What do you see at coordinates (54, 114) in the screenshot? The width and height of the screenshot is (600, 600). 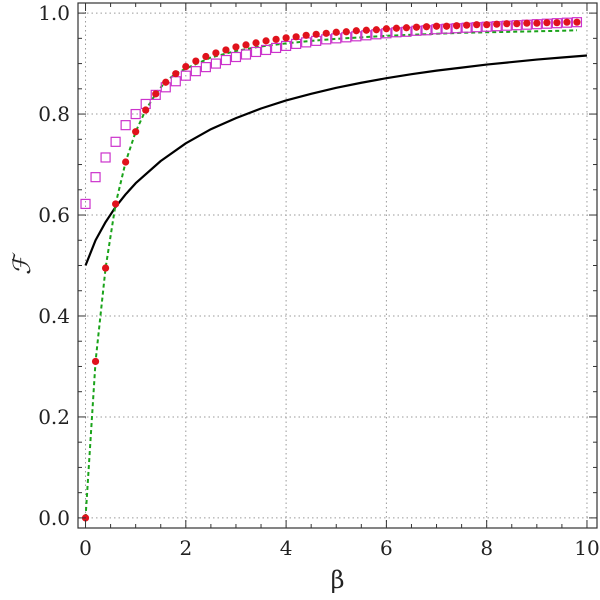 I see `y-tick-label: 0.8` at bounding box center [54, 114].